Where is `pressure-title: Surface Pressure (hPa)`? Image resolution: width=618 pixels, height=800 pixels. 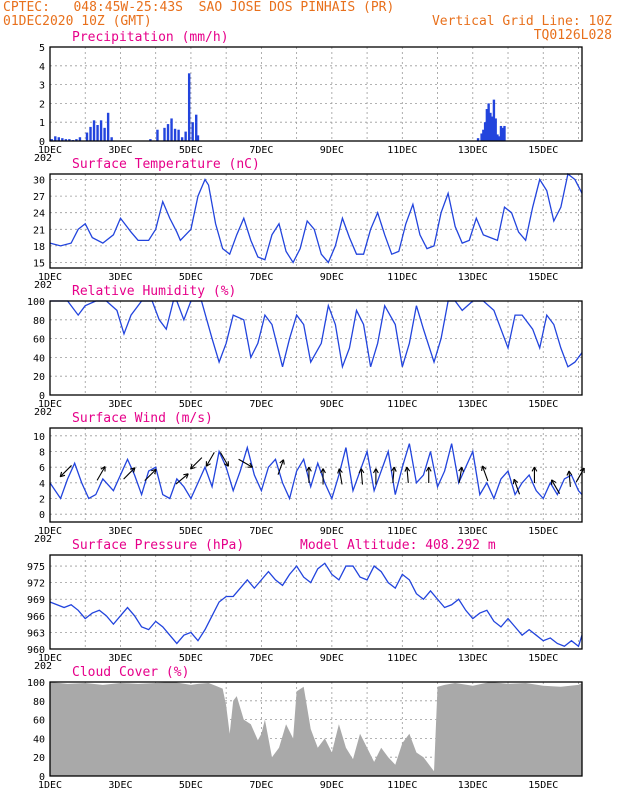 pressure-title: Surface Pressure (hPa) is located at coordinates (158, 545).